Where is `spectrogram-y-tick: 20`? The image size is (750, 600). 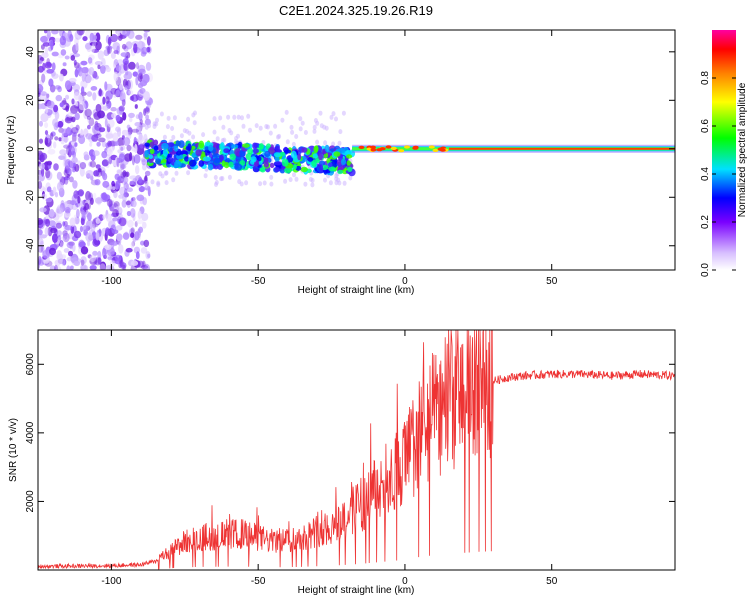 spectrogram-y-tick: 20 is located at coordinates (350, 100).